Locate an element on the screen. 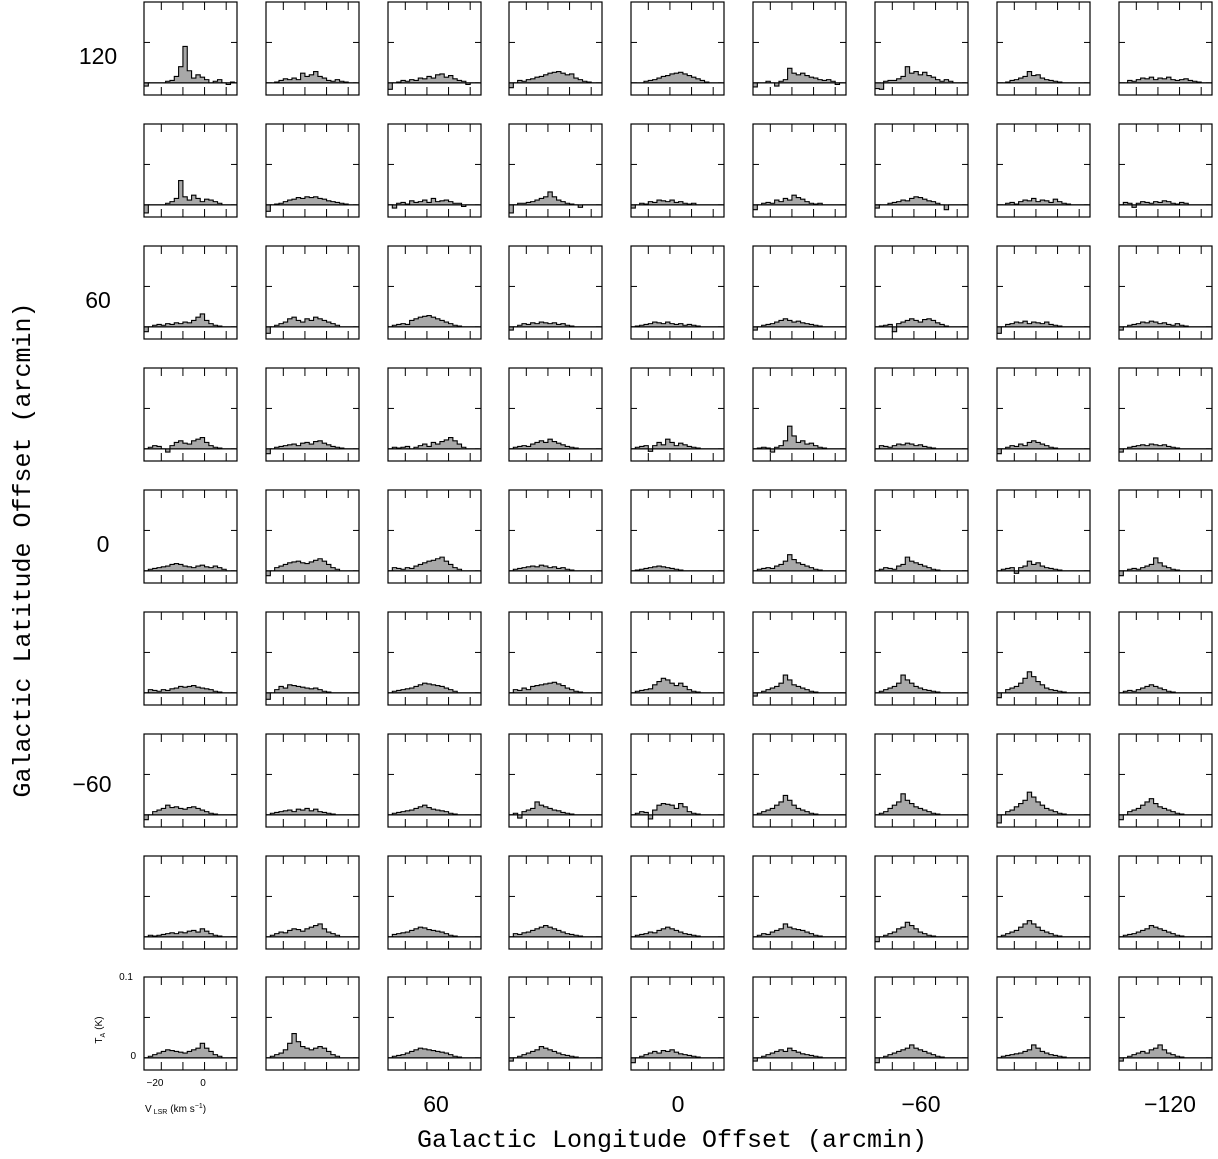 This screenshot has width=1218, height=1159. panel-y-axis-label: TA(K) is located at coordinates (100, 1029).